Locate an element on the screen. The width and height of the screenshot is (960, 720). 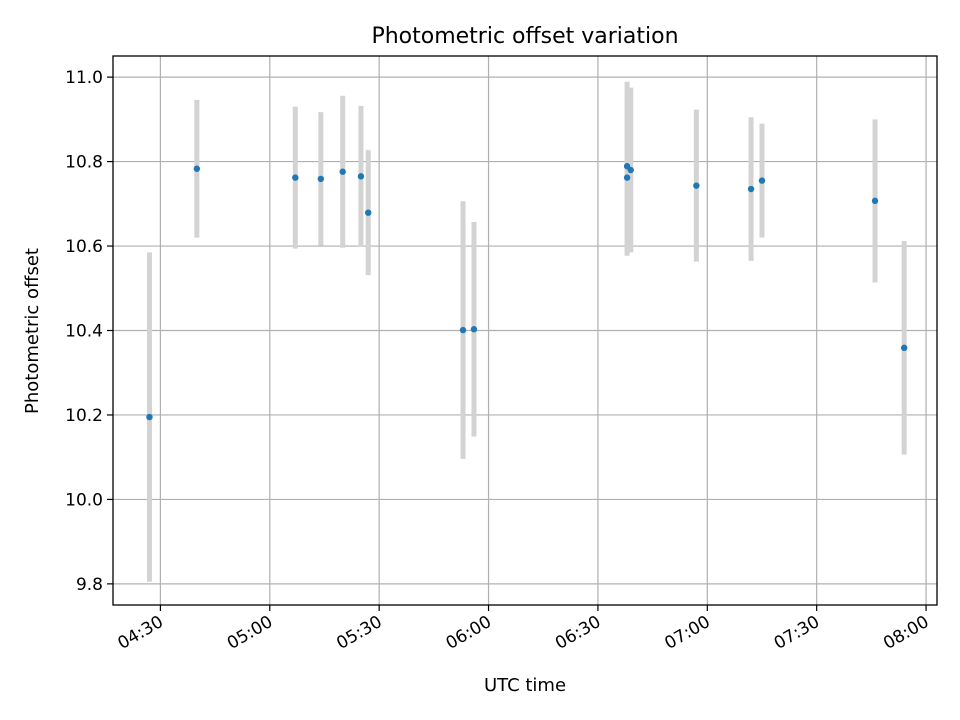
y-tick-label: 11.0 is located at coordinates (84, 78).